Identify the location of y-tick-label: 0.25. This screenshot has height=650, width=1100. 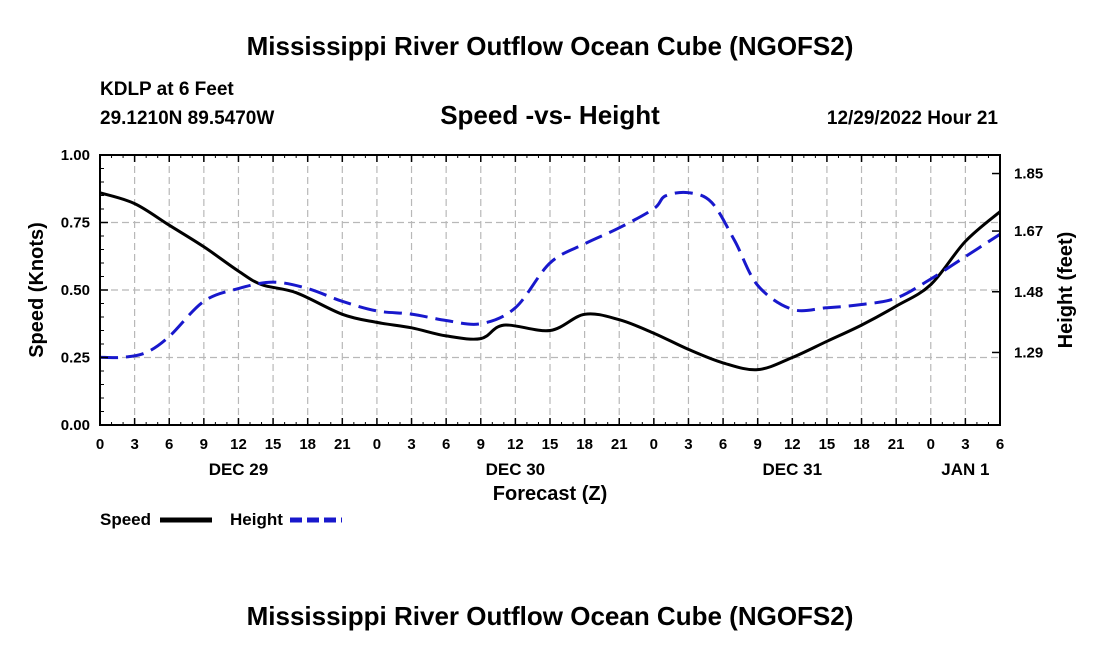
(75, 358).